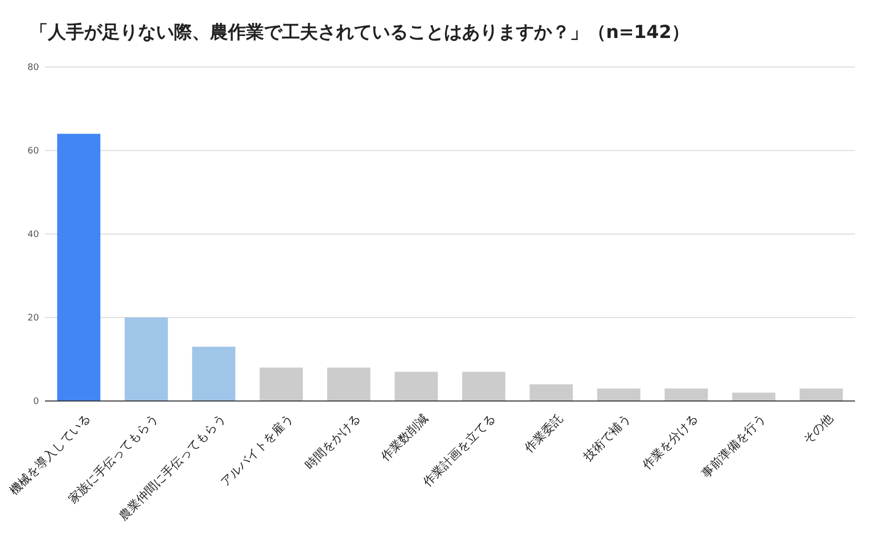 The height and width of the screenshot is (542, 878). Describe the element at coordinates (607, 437) in the screenshot. I see `x-tick-label: 技術で補う` at that location.